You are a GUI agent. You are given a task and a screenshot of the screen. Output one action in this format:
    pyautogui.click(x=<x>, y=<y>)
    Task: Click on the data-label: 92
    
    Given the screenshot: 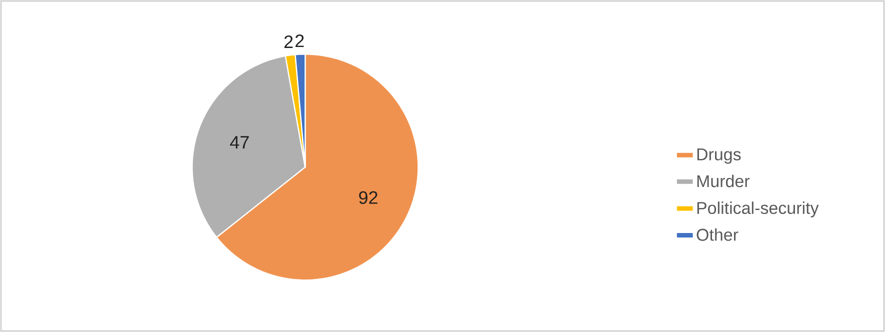 What is the action you would take?
    pyautogui.click(x=368, y=197)
    